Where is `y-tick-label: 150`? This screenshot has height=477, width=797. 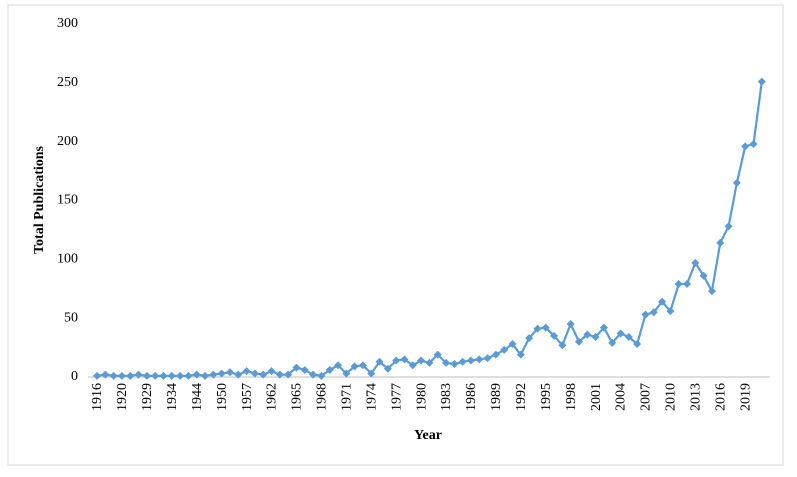 y-tick-label: 150 is located at coordinates (67, 200).